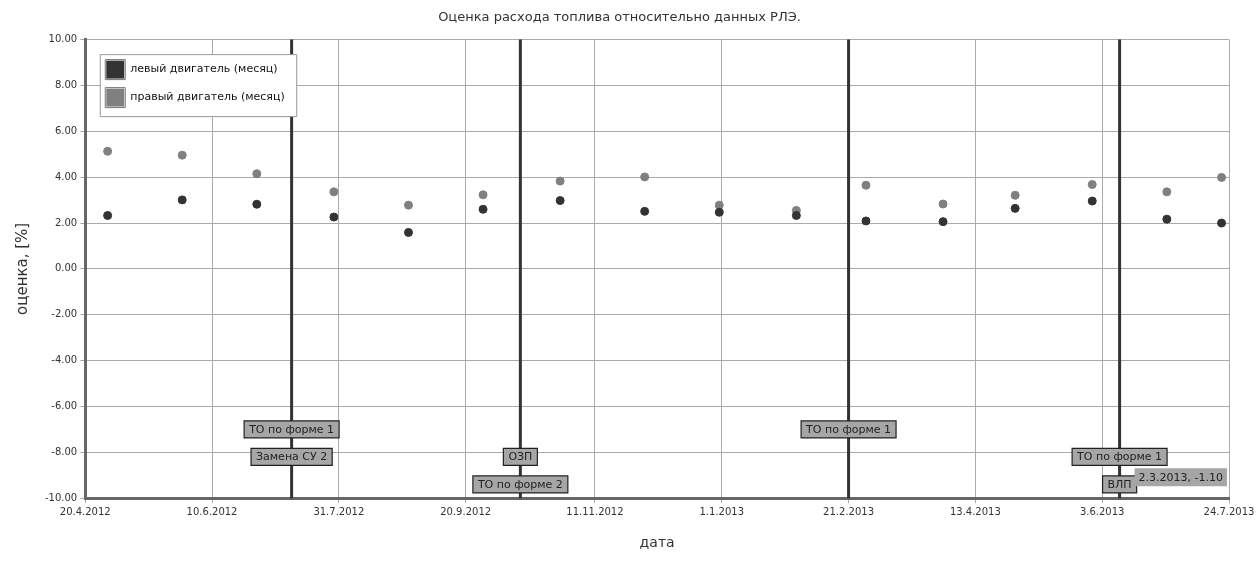 The image size is (1259, 562). Describe the element at coordinates (21, 268) in the screenshot. I see `y-axis-title: оценка, [%]` at that location.